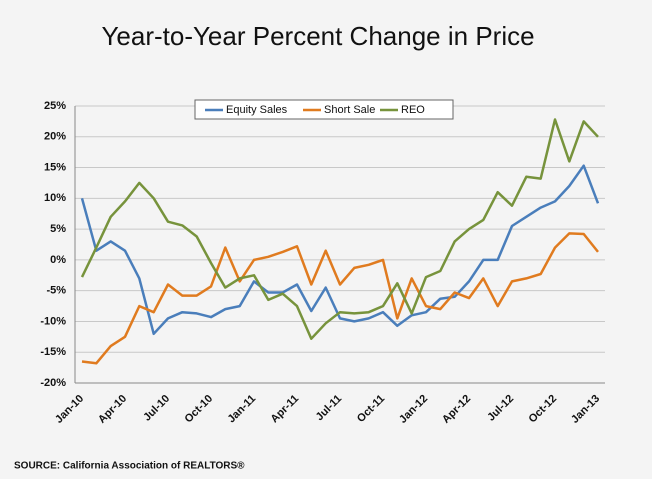 The height and width of the screenshot is (479, 652). Describe the element at coordinates (58, 229) in the screenshot. I see `y-tick-label: 5%` at that location.